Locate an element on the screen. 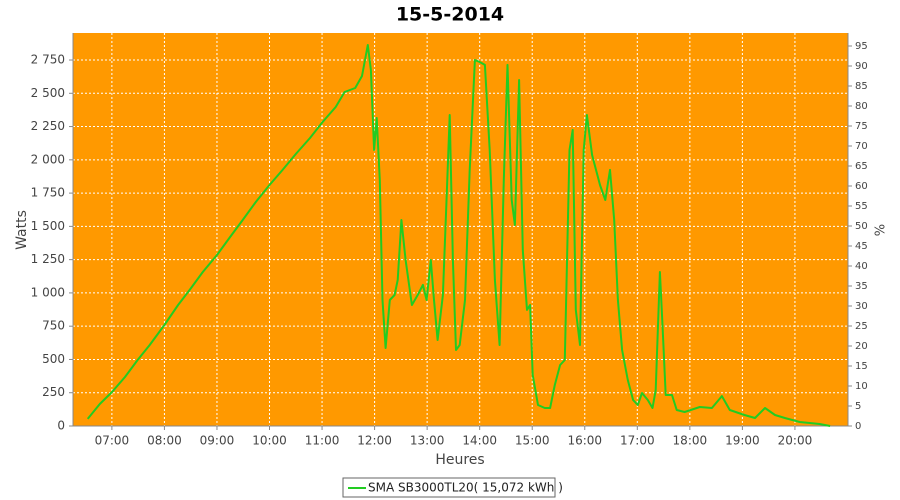 The width and height of the screenshot is (900, 500). x-tick-label: 10:00 is located at coordinates (269, 441).